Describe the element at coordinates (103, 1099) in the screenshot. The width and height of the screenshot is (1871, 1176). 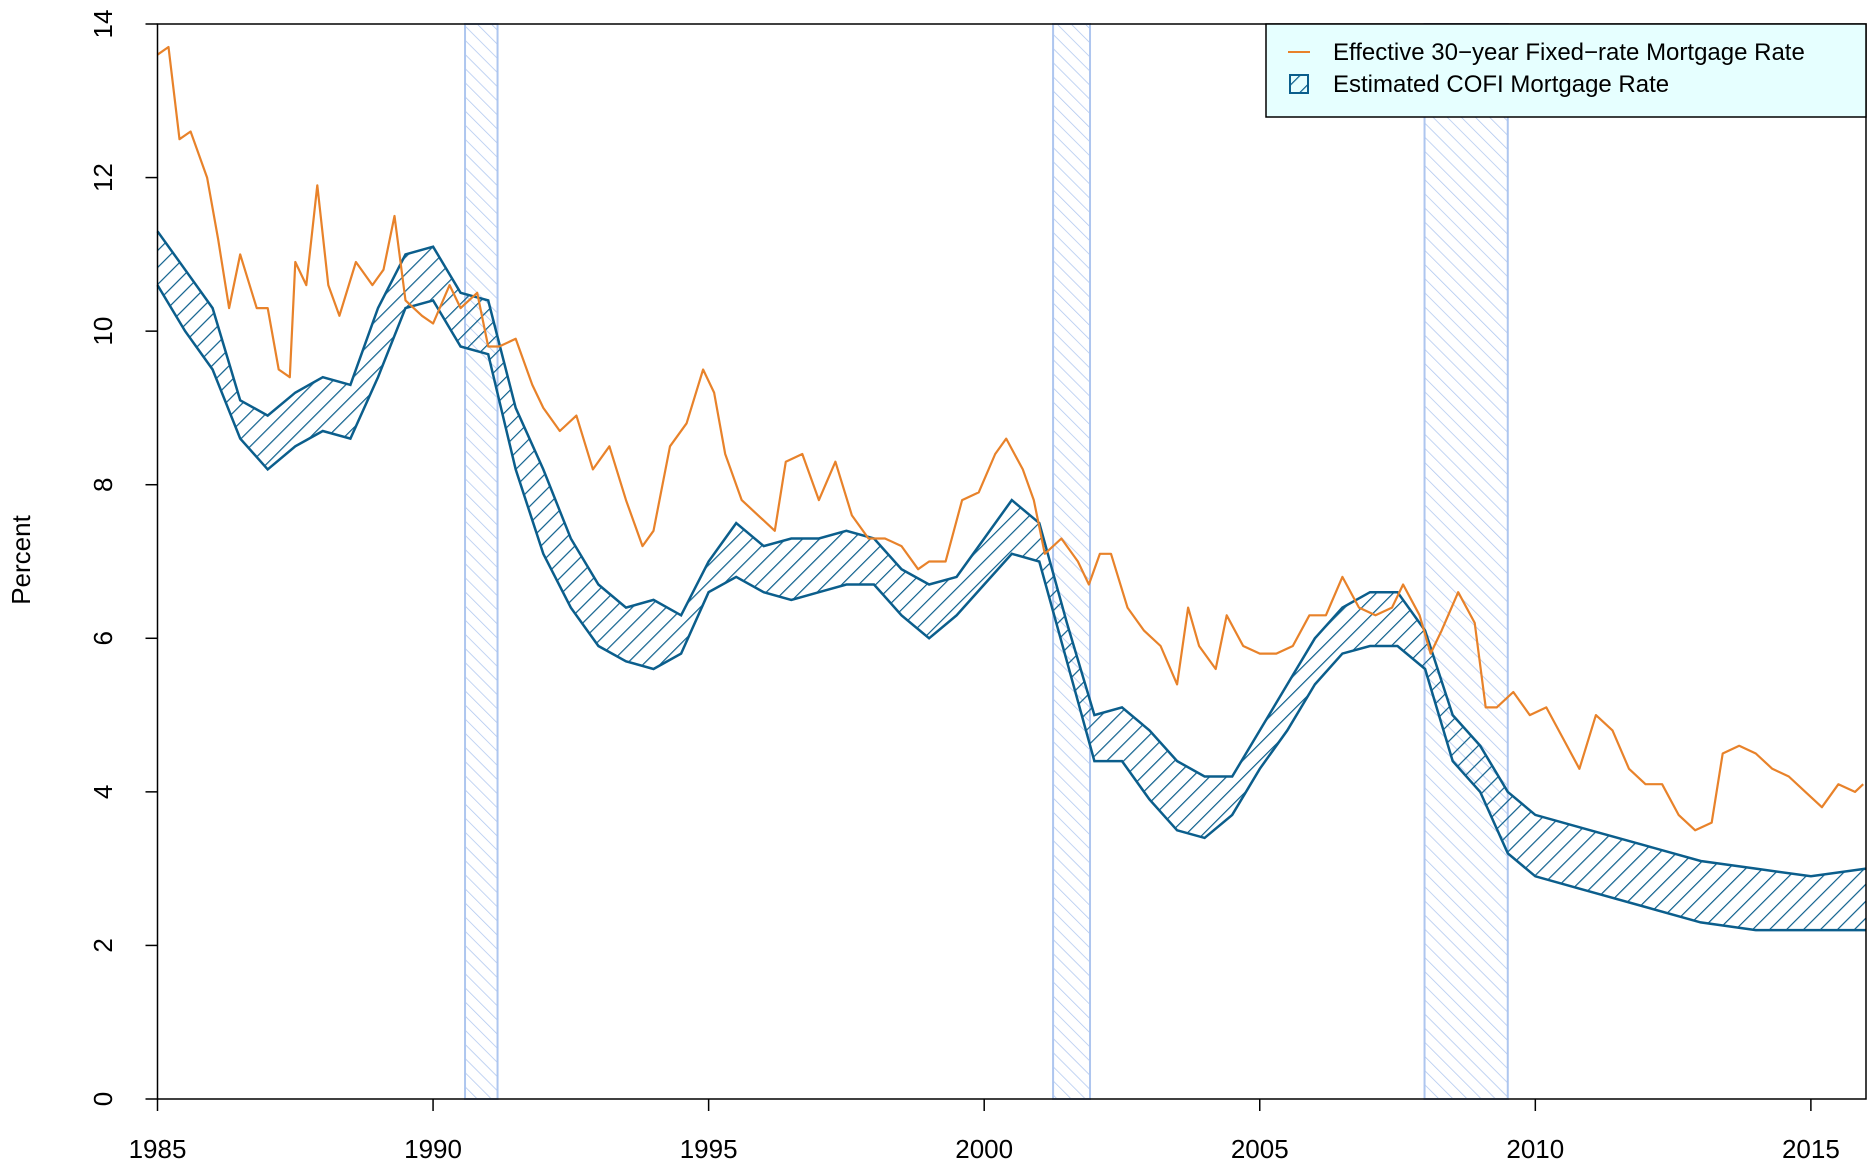
I see `y-tick-label: 0` at that location.